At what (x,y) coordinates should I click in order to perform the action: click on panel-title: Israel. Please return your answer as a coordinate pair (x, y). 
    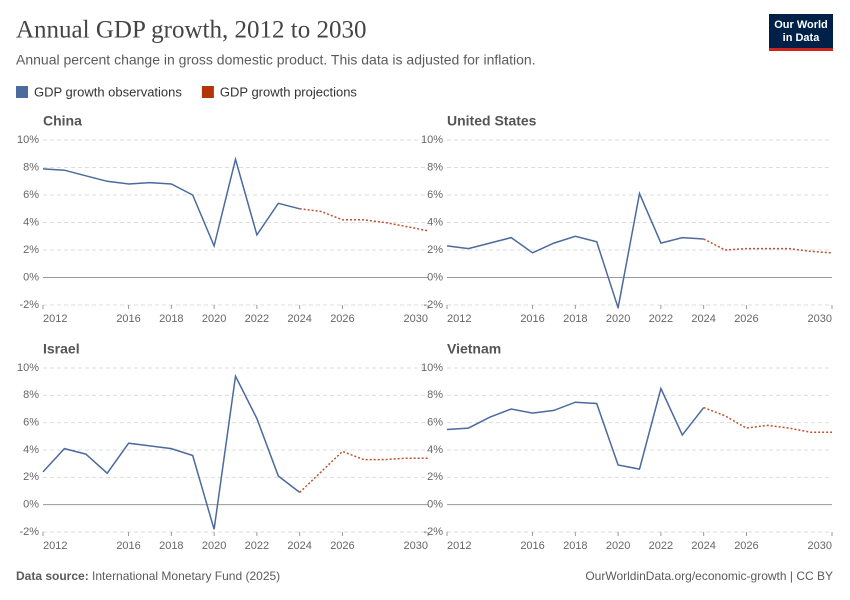
    Looking at the image, I should click on (61, 349).